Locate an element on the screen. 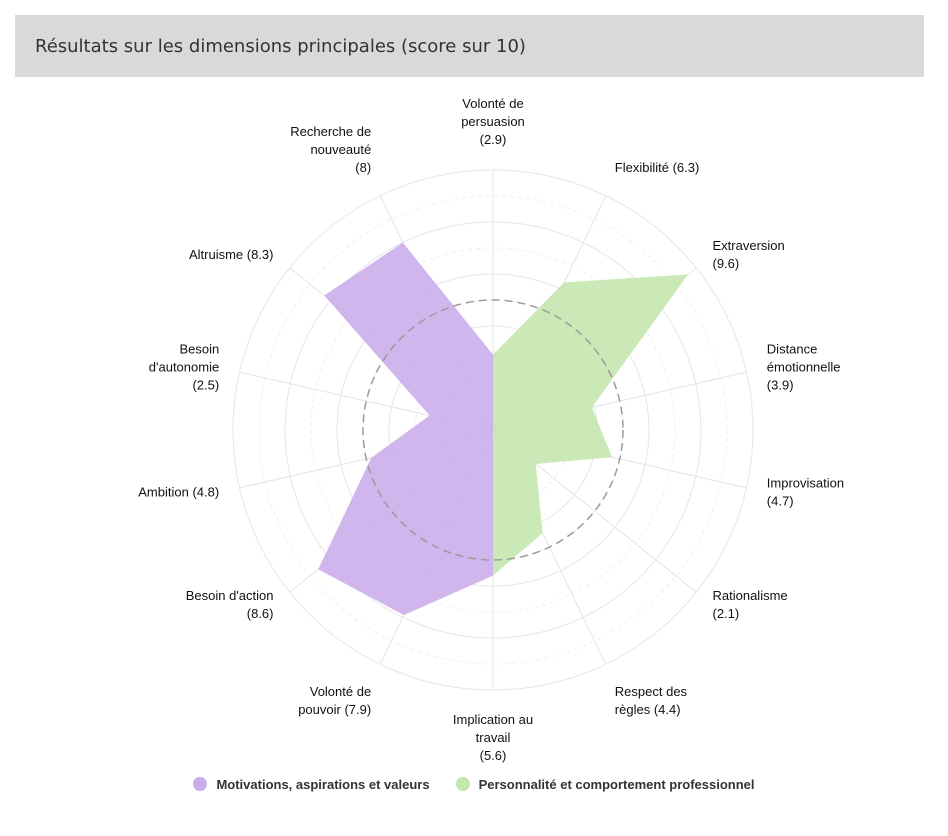 Image resolution: width=948 pixels, height=836 pixels. axis-label-improvisation: Improvisation (4.7) is located at coordinates (805, 492).